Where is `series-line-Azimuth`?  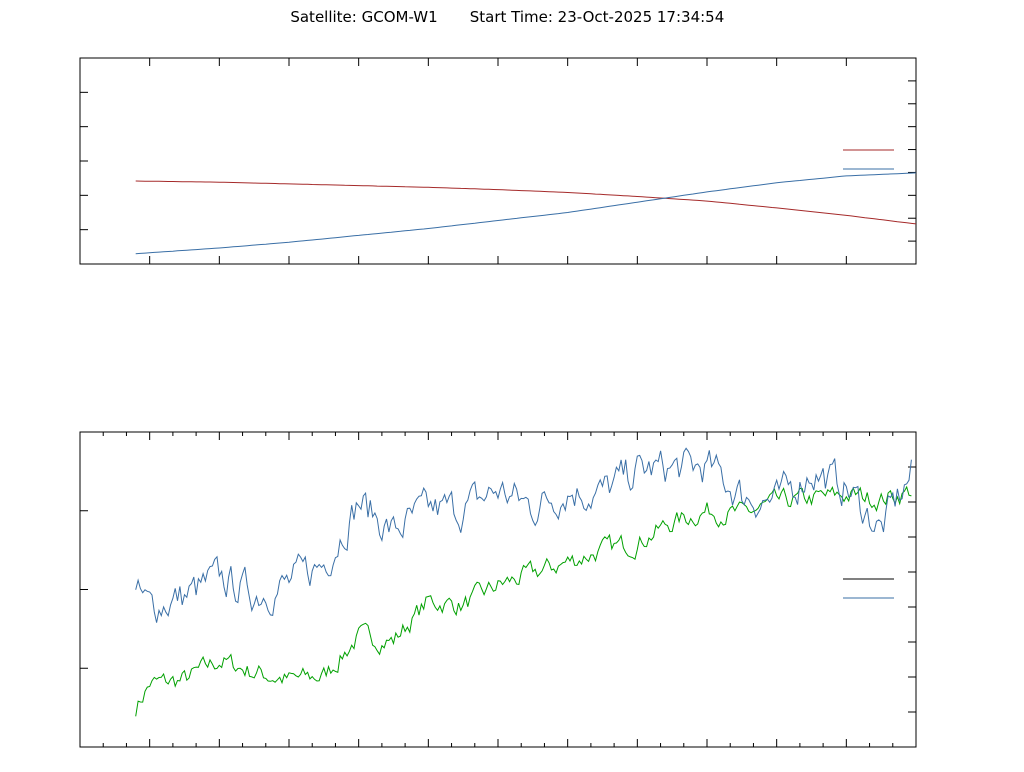
series-line-Azimuth is located at coordinates (526, 202).